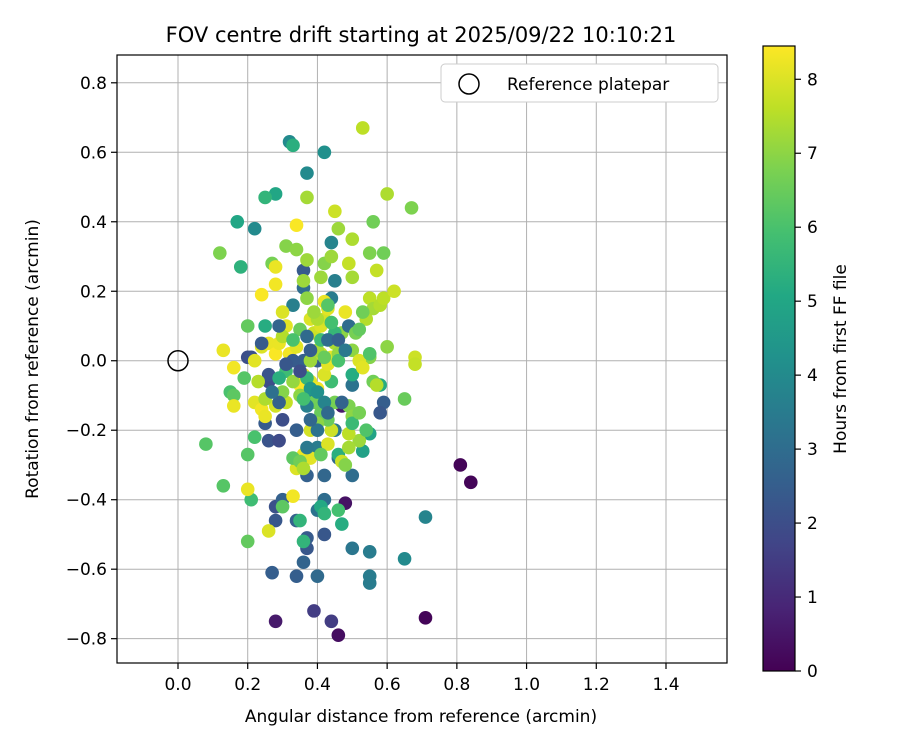  Describe the element at coordinates (317, 685) in the screenshot. I see `x-tick-label: 0.4` at that location.